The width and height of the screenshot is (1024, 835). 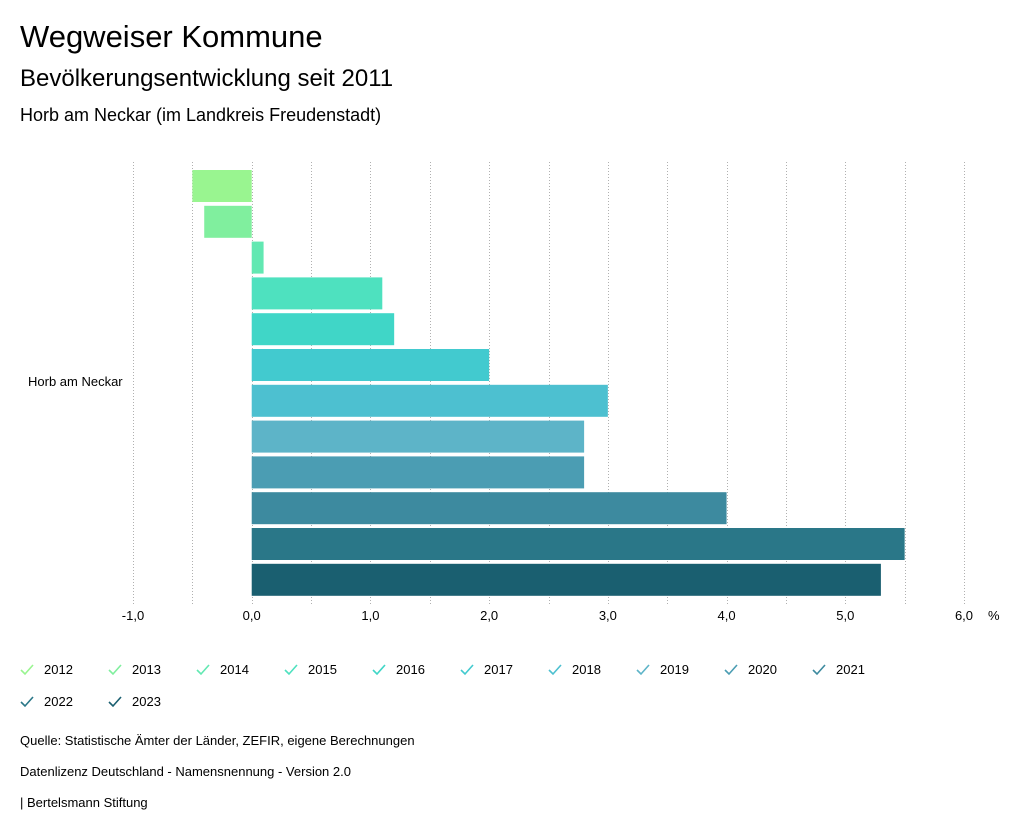 I want to click on legend-label: 2013, so click(x=146, y=669).